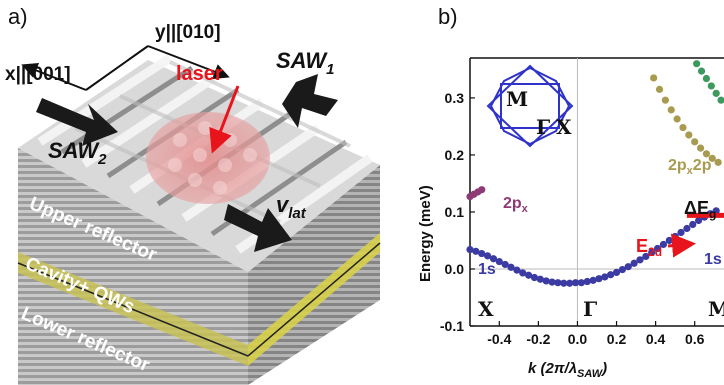 The height and width of the screenshot is (385, 724). Describe the element at coordinates (487, 269) in the screenshot. I see `label-1s-left: 1s` at that location.